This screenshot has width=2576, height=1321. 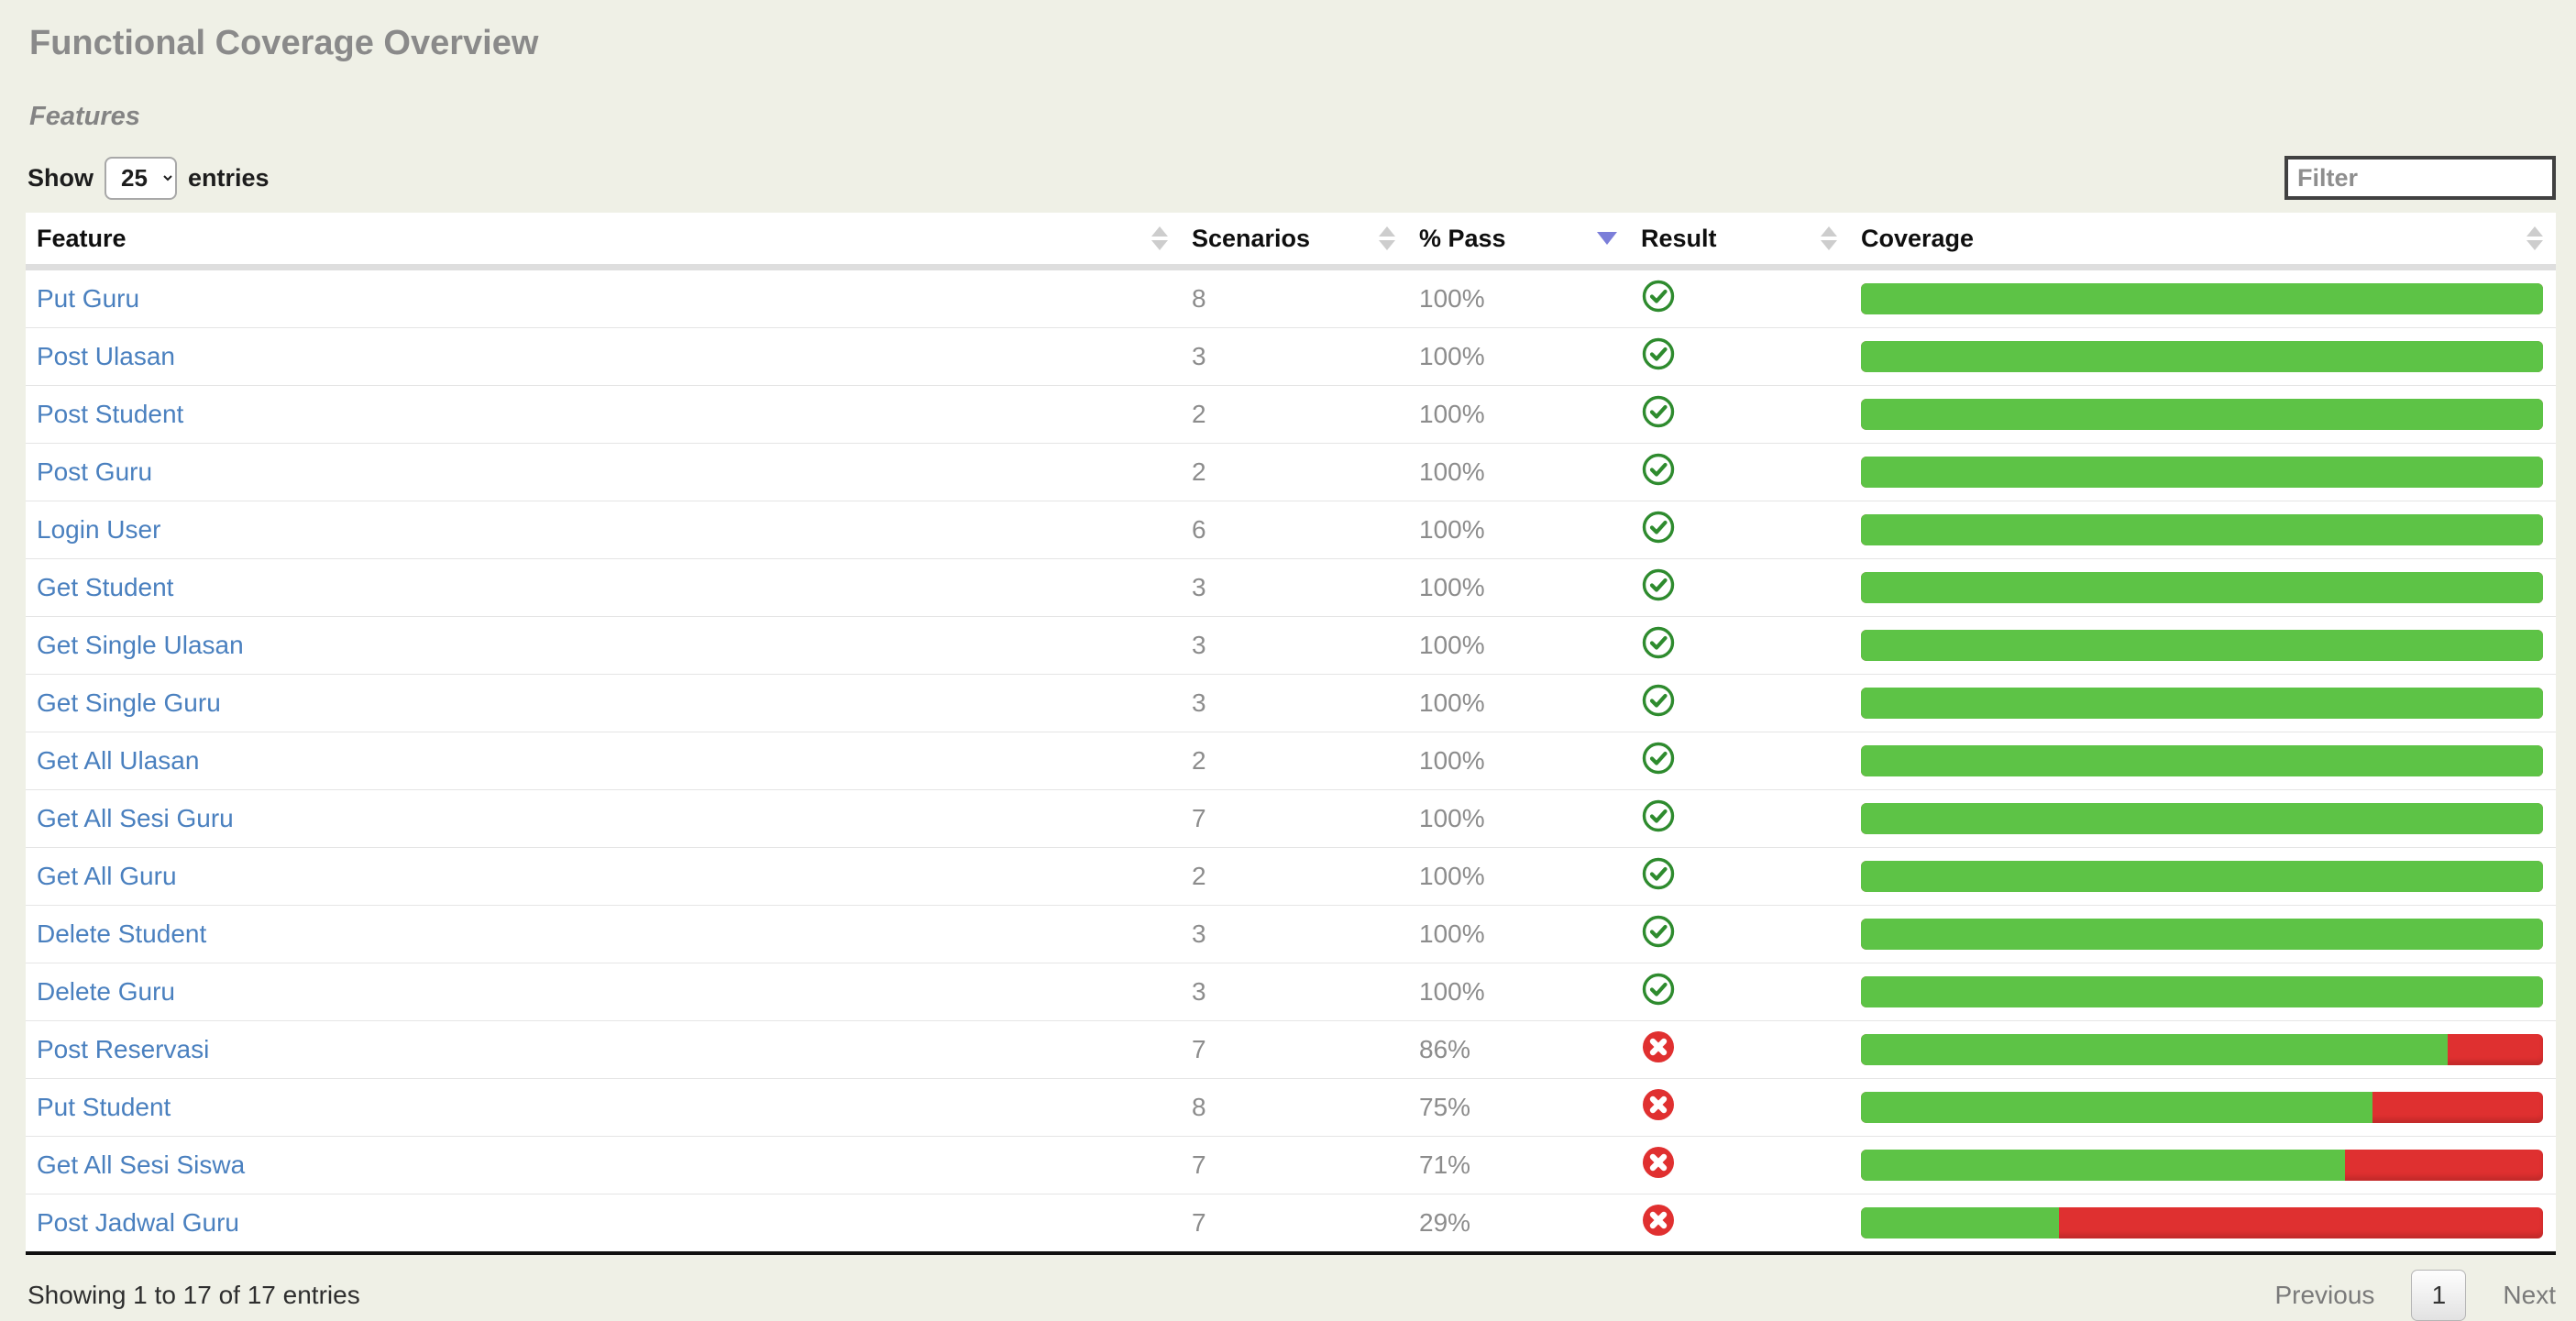 I want to click on column-label: Feature, so click(x=82, y=238).